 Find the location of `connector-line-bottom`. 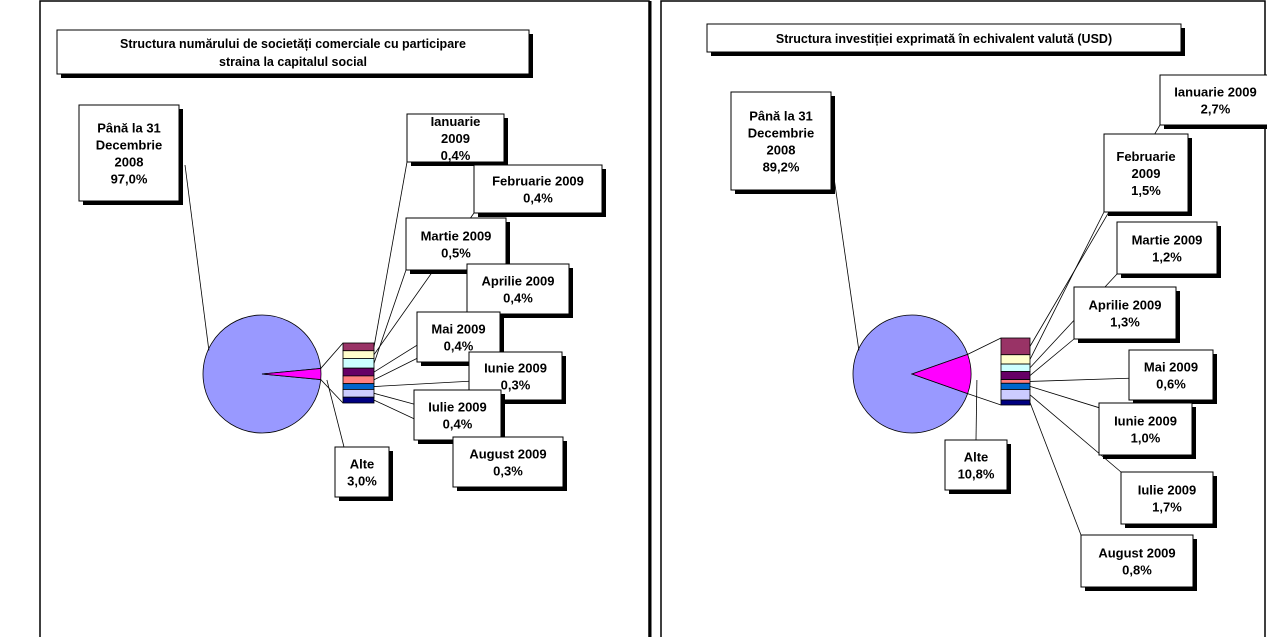

connector-line-bottom is located at coordinates (332, 391).